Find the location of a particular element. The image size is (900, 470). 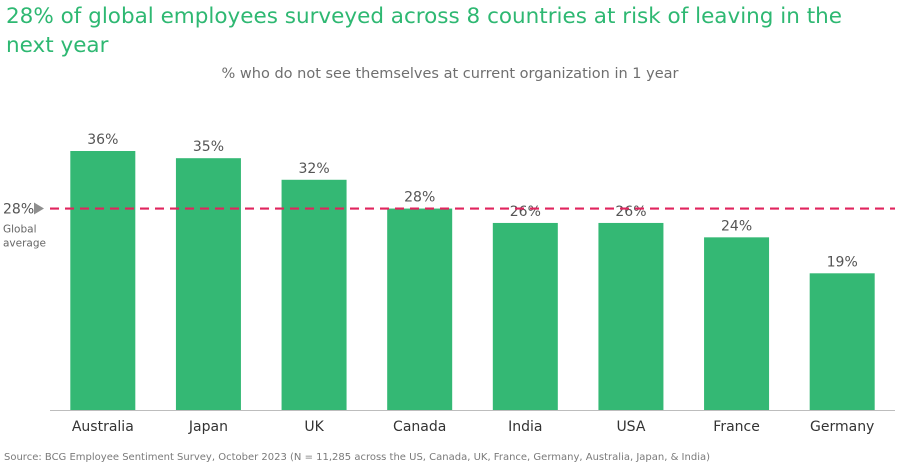

x-tick-label: India is located at coordinates (525, 427).